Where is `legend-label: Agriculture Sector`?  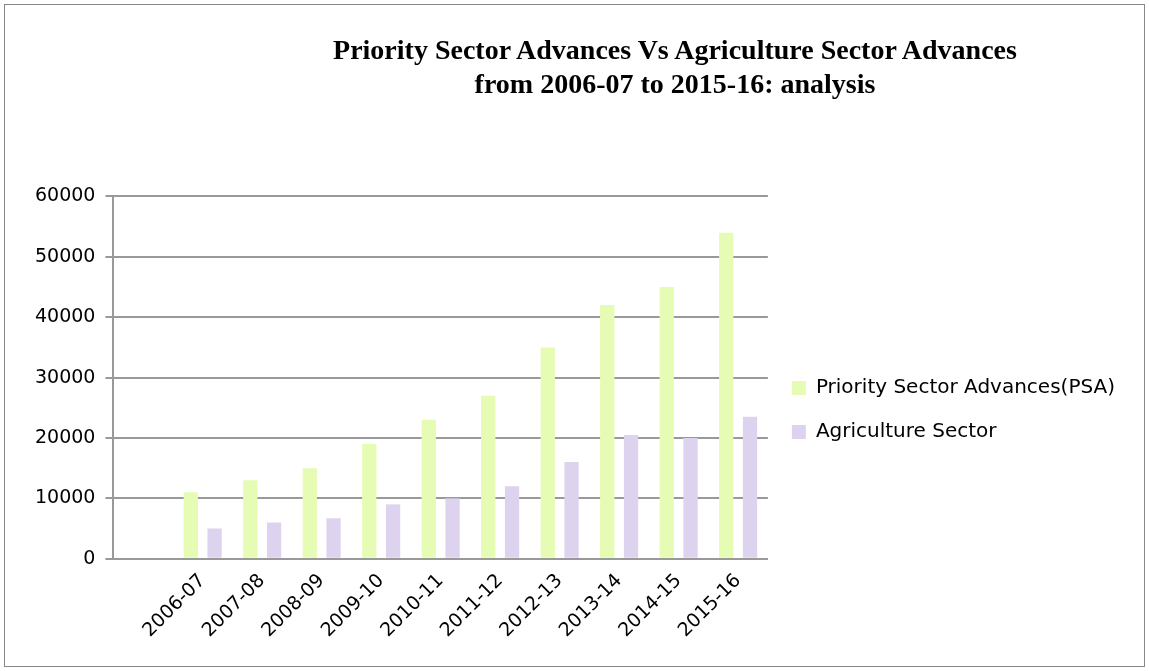
legend-label: Agriculture Sector is located at coordinates (906, 430).